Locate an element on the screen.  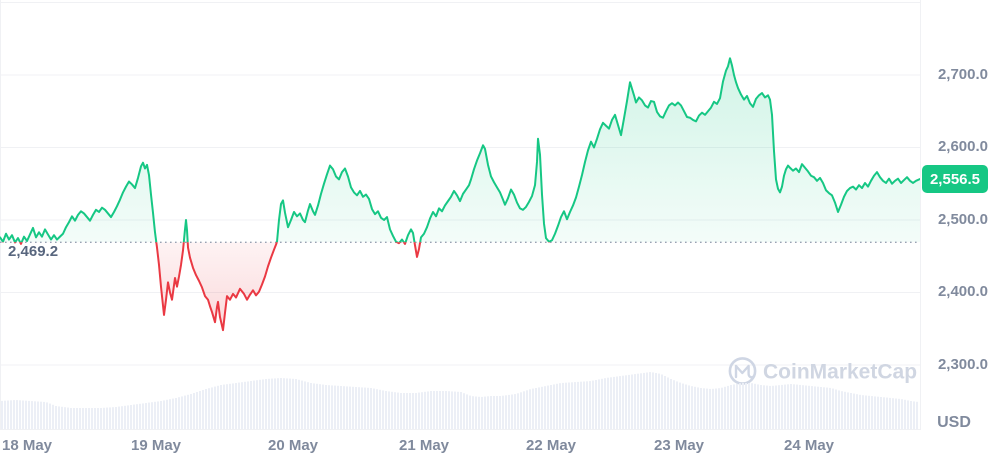
y-axis-tick-label: 2,500.0 is located at coordinates (962, 219).